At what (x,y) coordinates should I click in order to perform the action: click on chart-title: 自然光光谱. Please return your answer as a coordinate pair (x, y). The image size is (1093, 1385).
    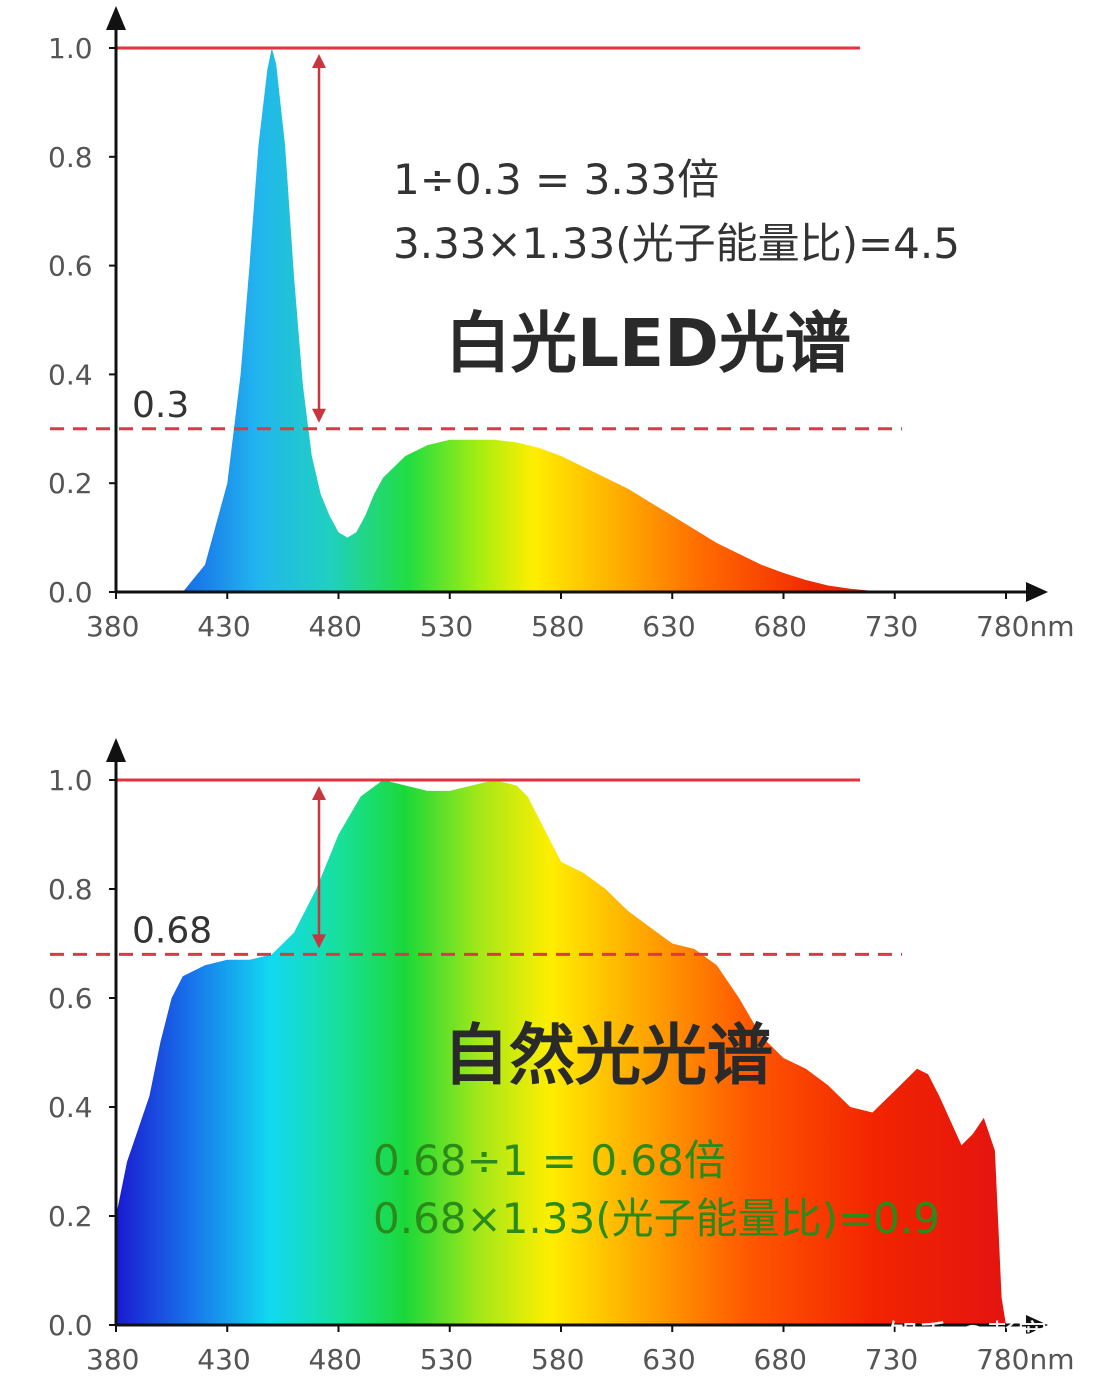
    Looking at the image, I should click on (608, 1055).